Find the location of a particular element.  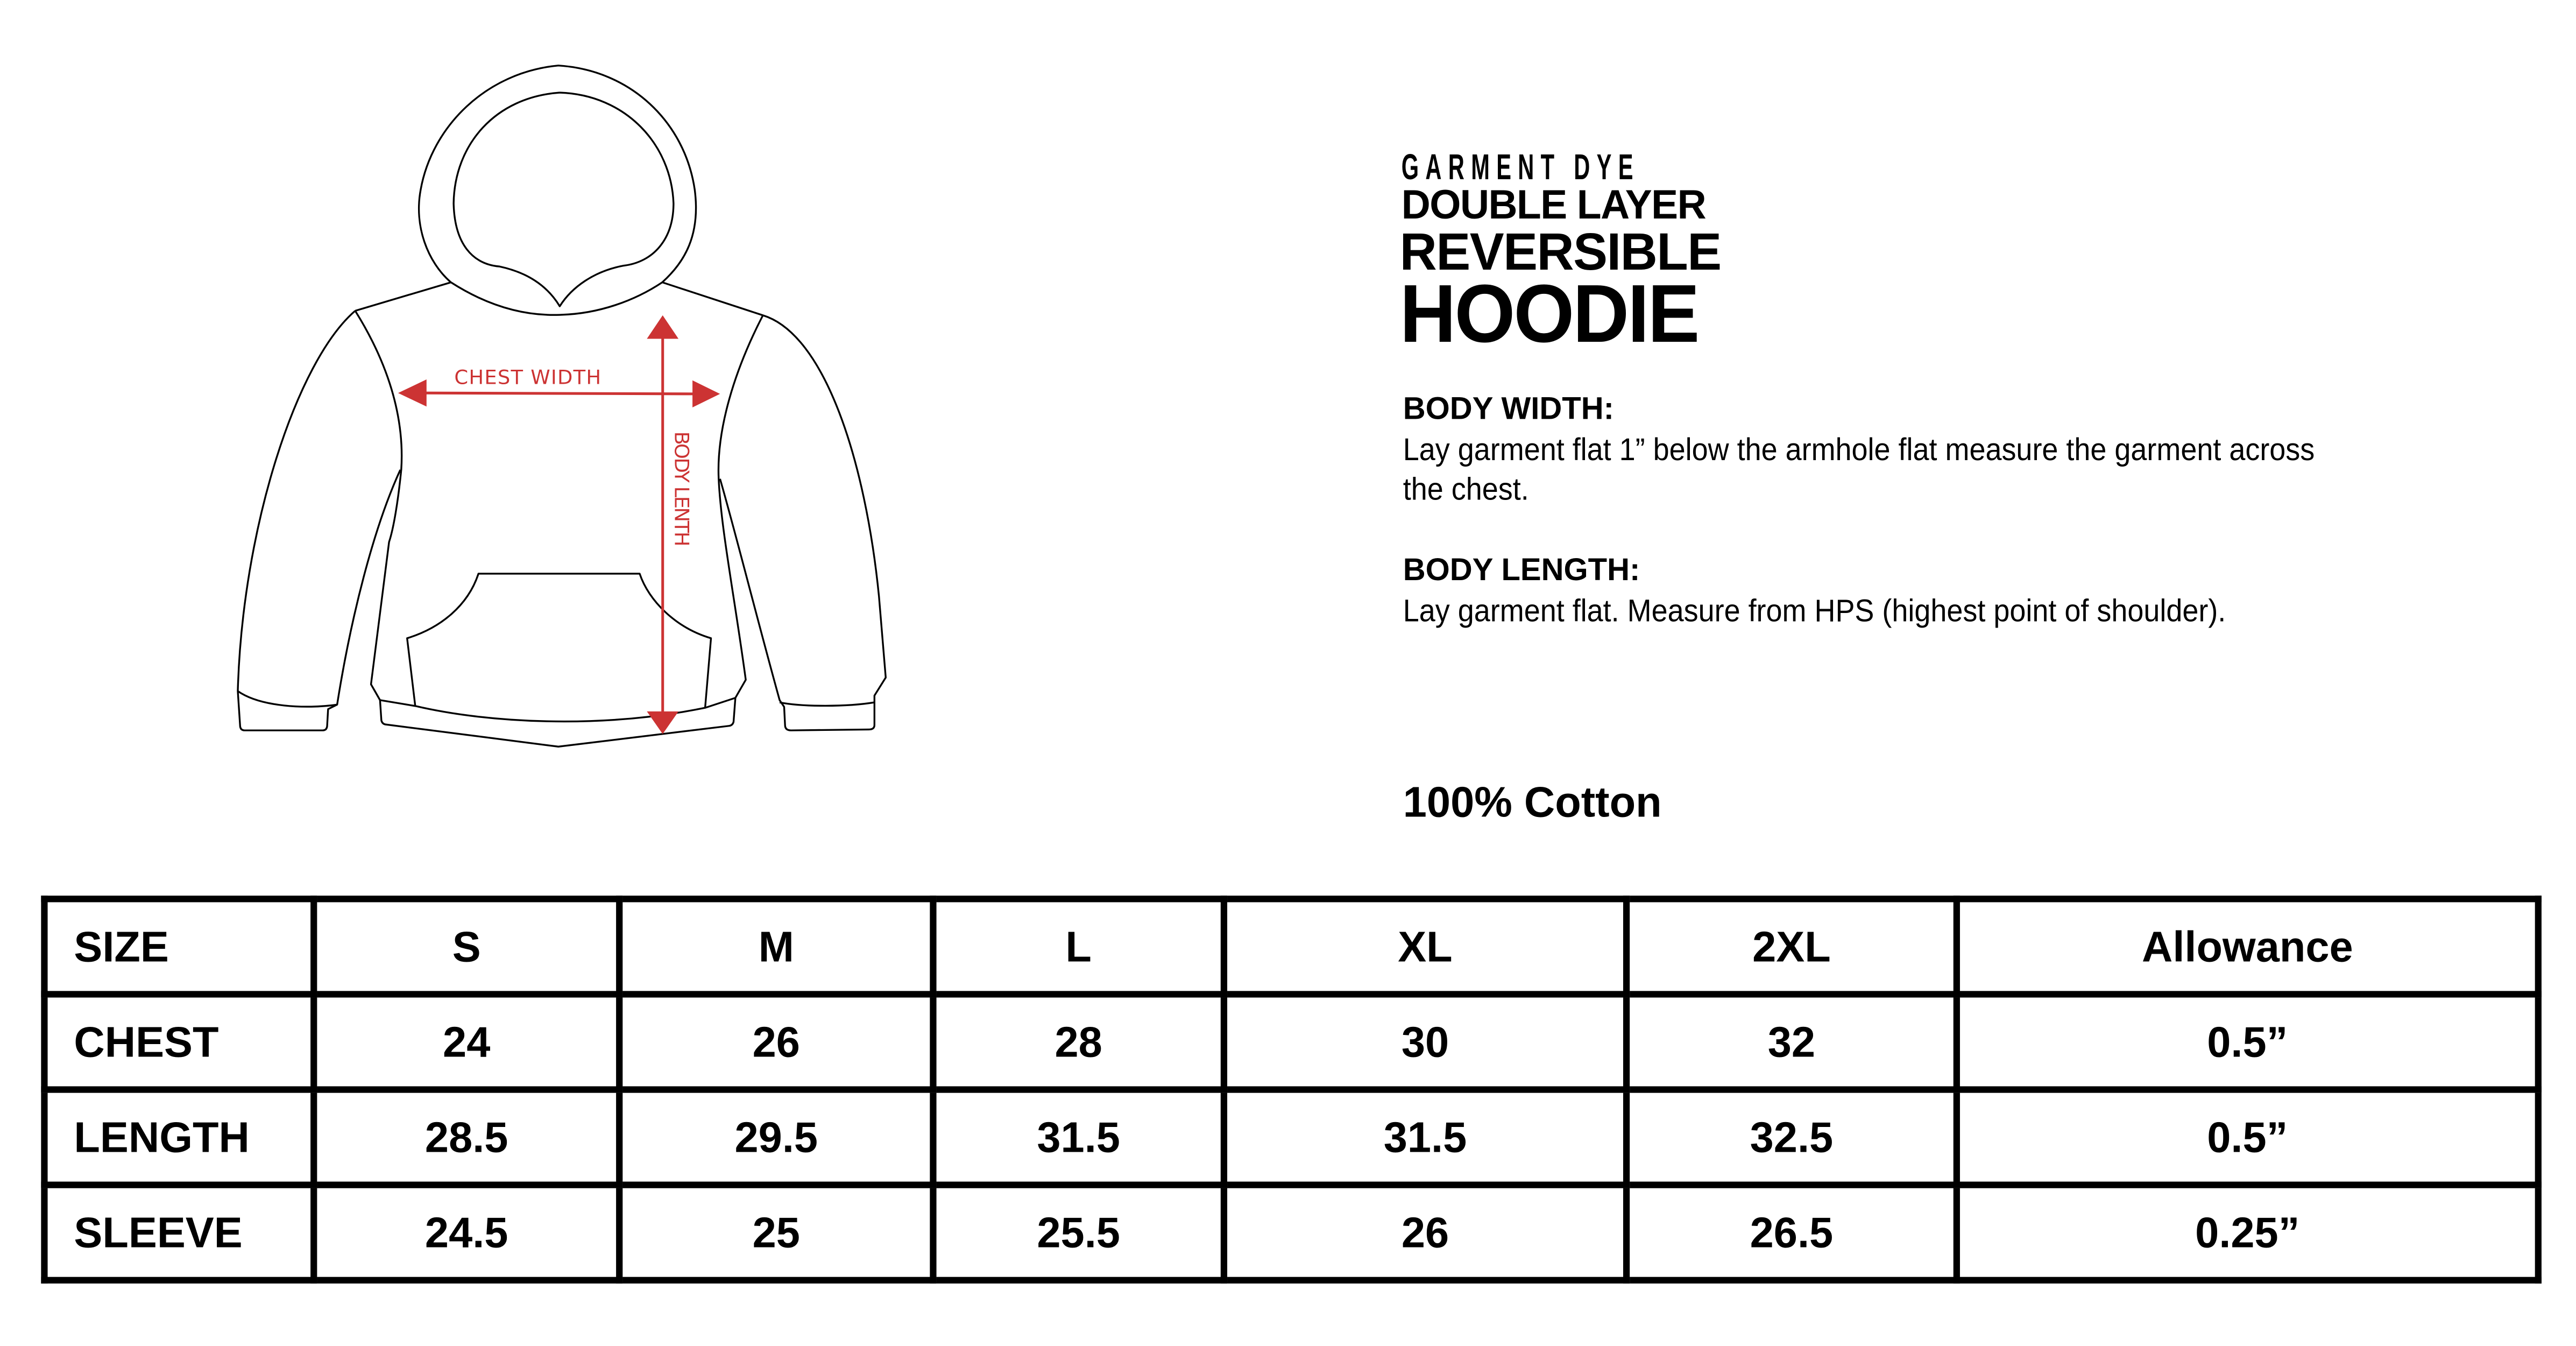

table-cell: 25.5 is located at coordinates (1079, 1232).